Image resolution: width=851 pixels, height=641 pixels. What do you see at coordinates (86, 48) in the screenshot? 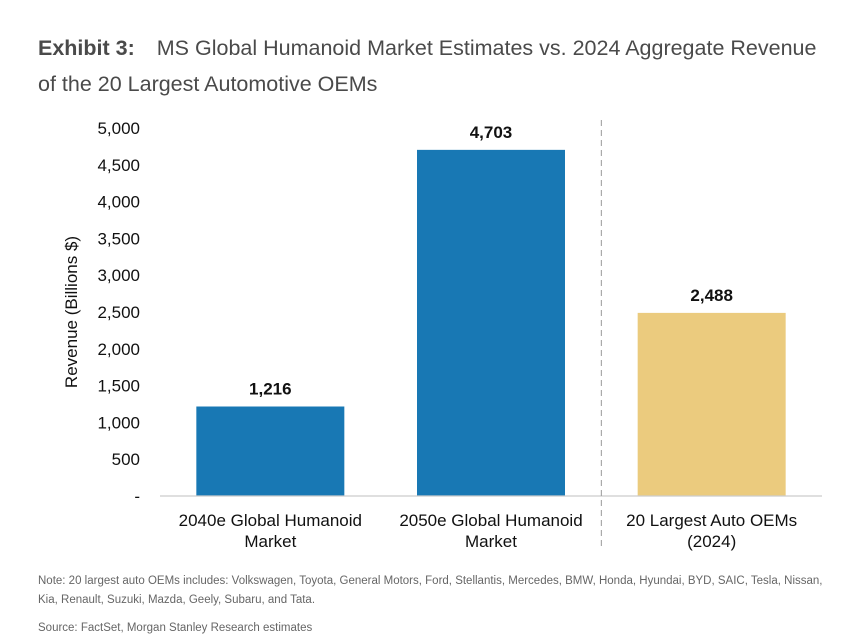
I see `exhibit-number: Exhibit 3:` at bounding box center [86, 48].